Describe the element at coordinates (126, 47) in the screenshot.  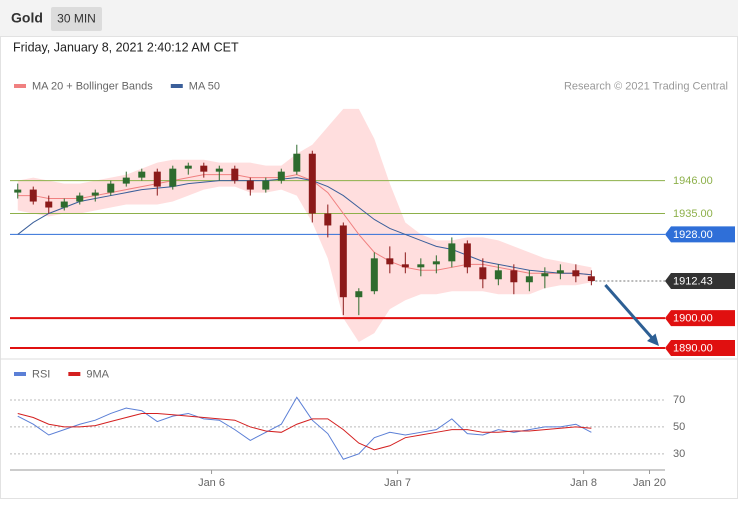
I see `datetime: Friday, January 8, 2021 2:40:12 AM CET` at that location.